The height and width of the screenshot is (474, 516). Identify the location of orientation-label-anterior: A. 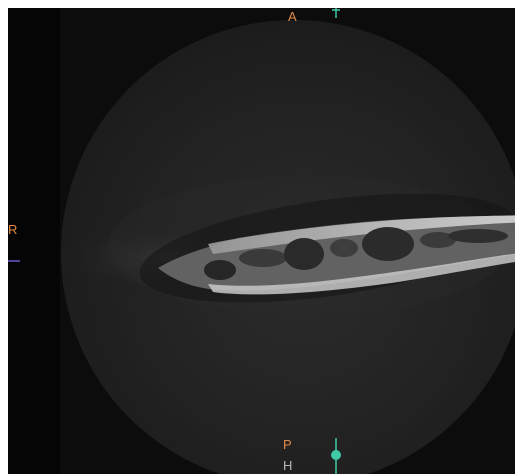
(292, 16).